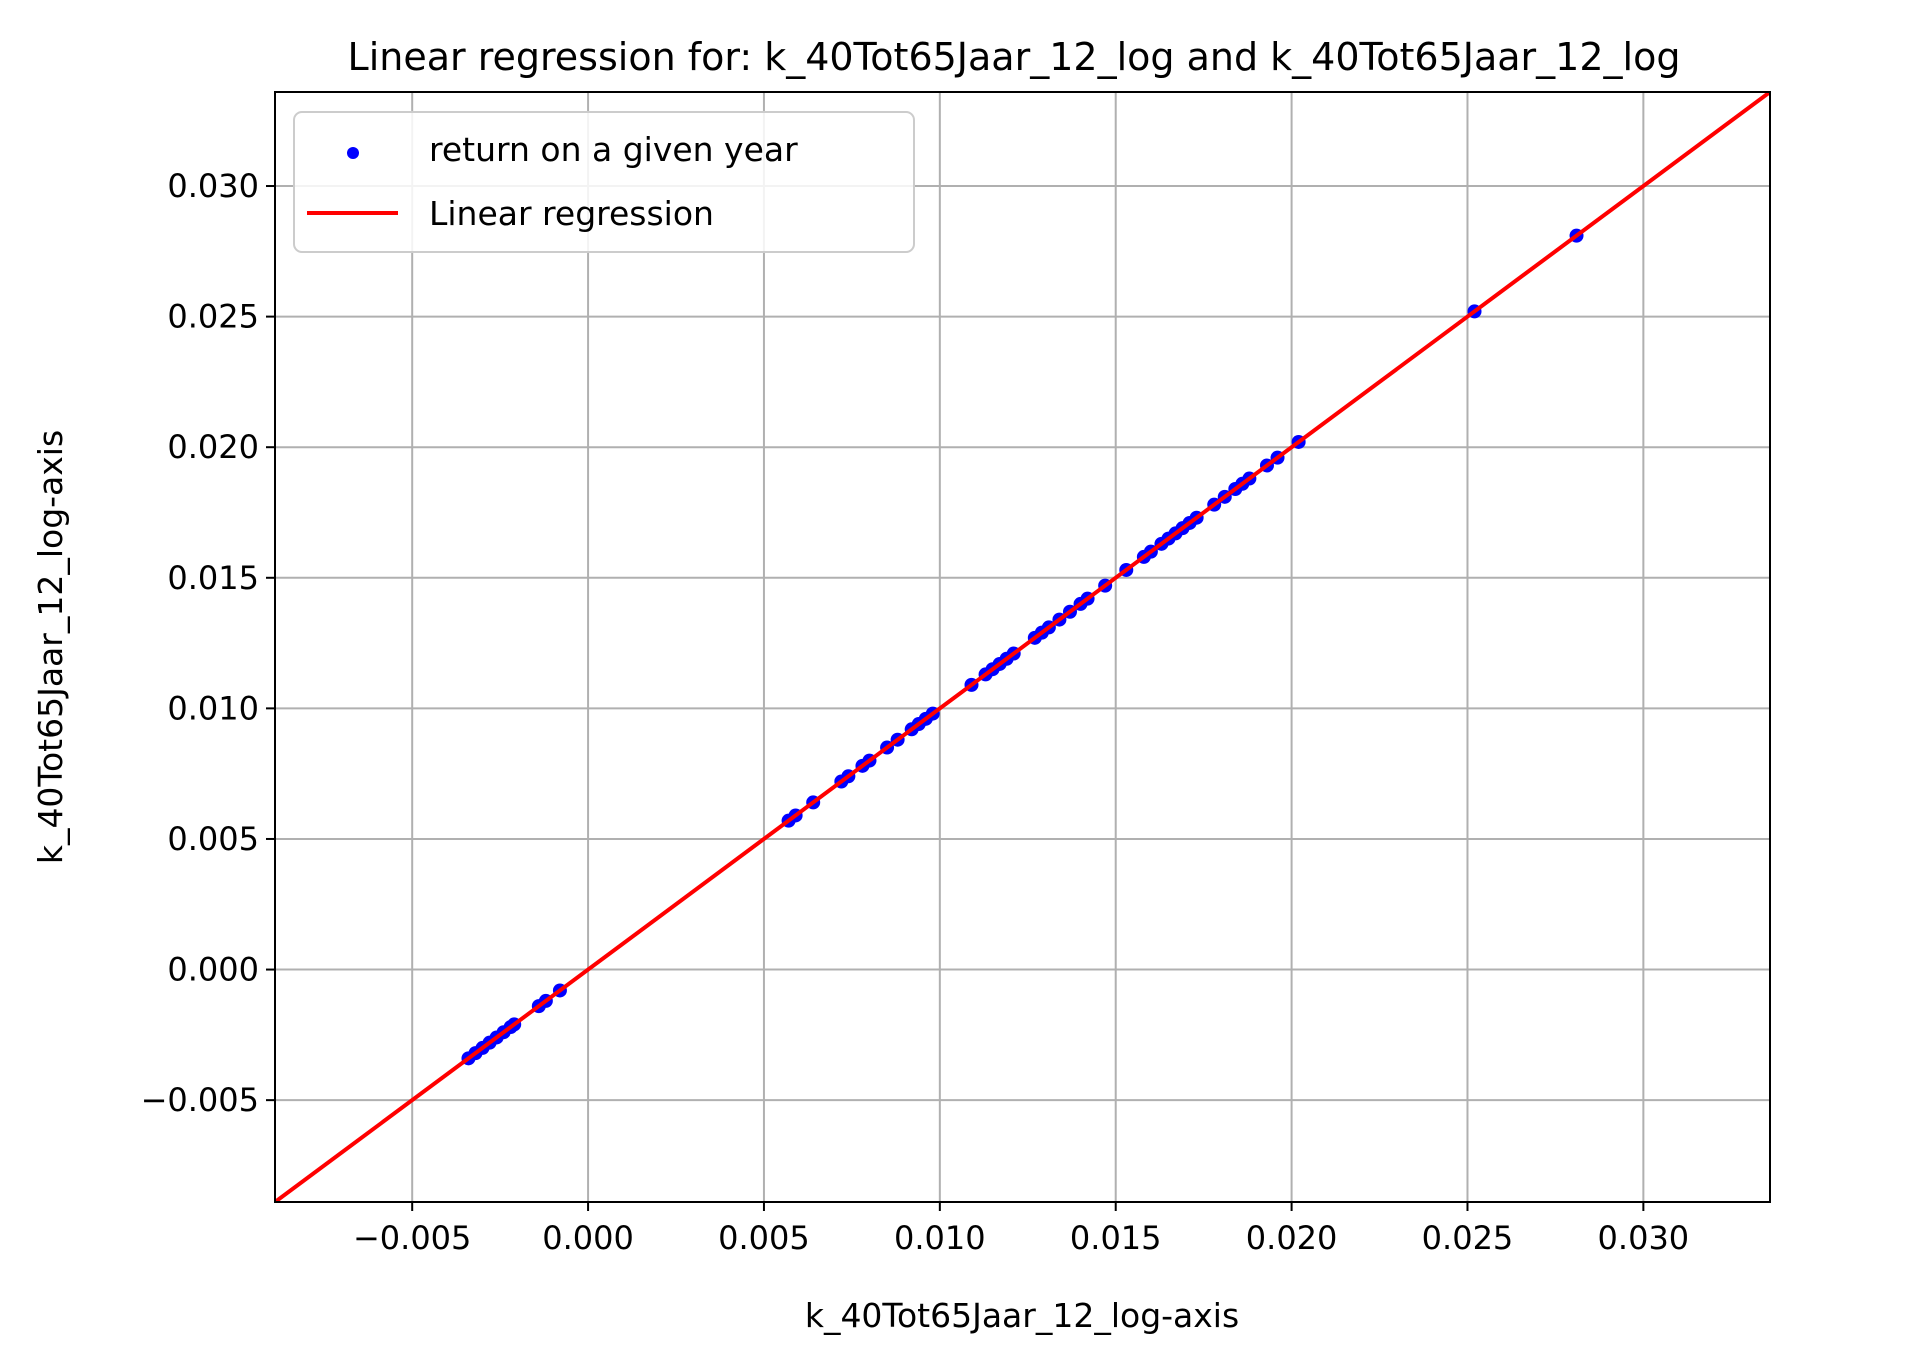  What do you see at coordinates (200, 1100) in the screenshot?
I see `y-tick-label: −0.005` at bounding box center [200, 1100].